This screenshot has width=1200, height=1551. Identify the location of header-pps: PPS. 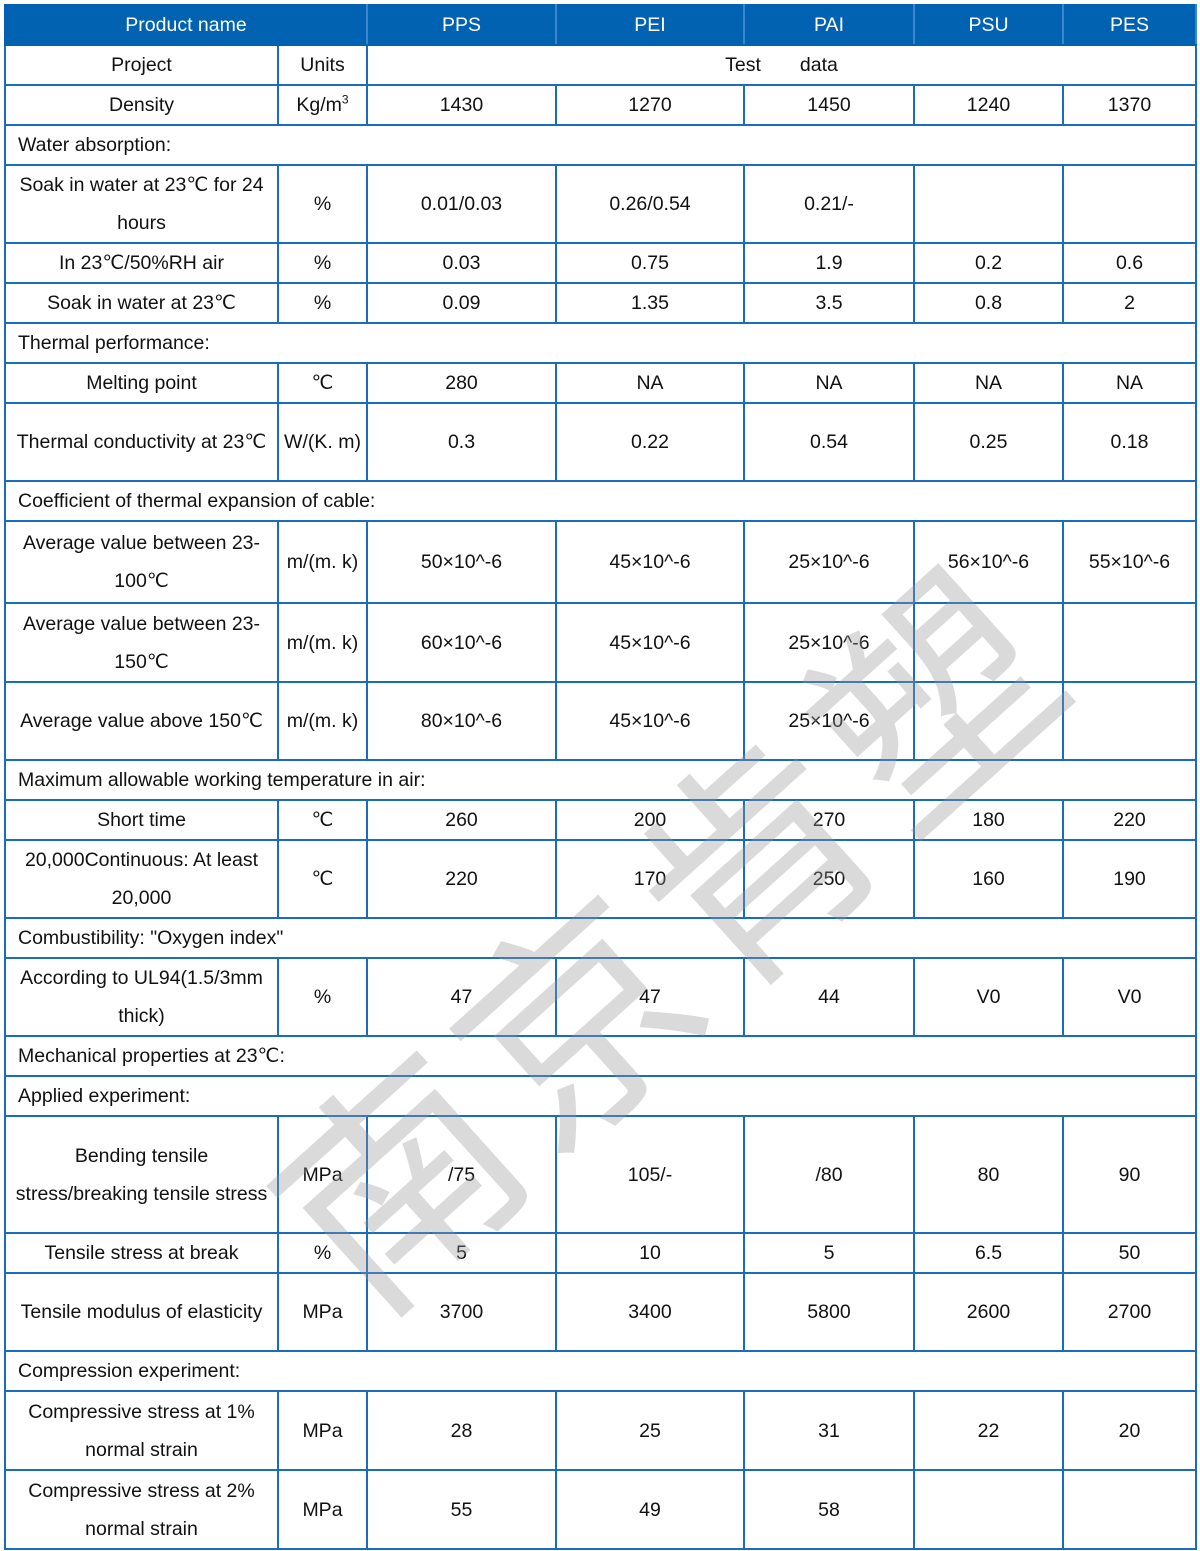
(461, 25).